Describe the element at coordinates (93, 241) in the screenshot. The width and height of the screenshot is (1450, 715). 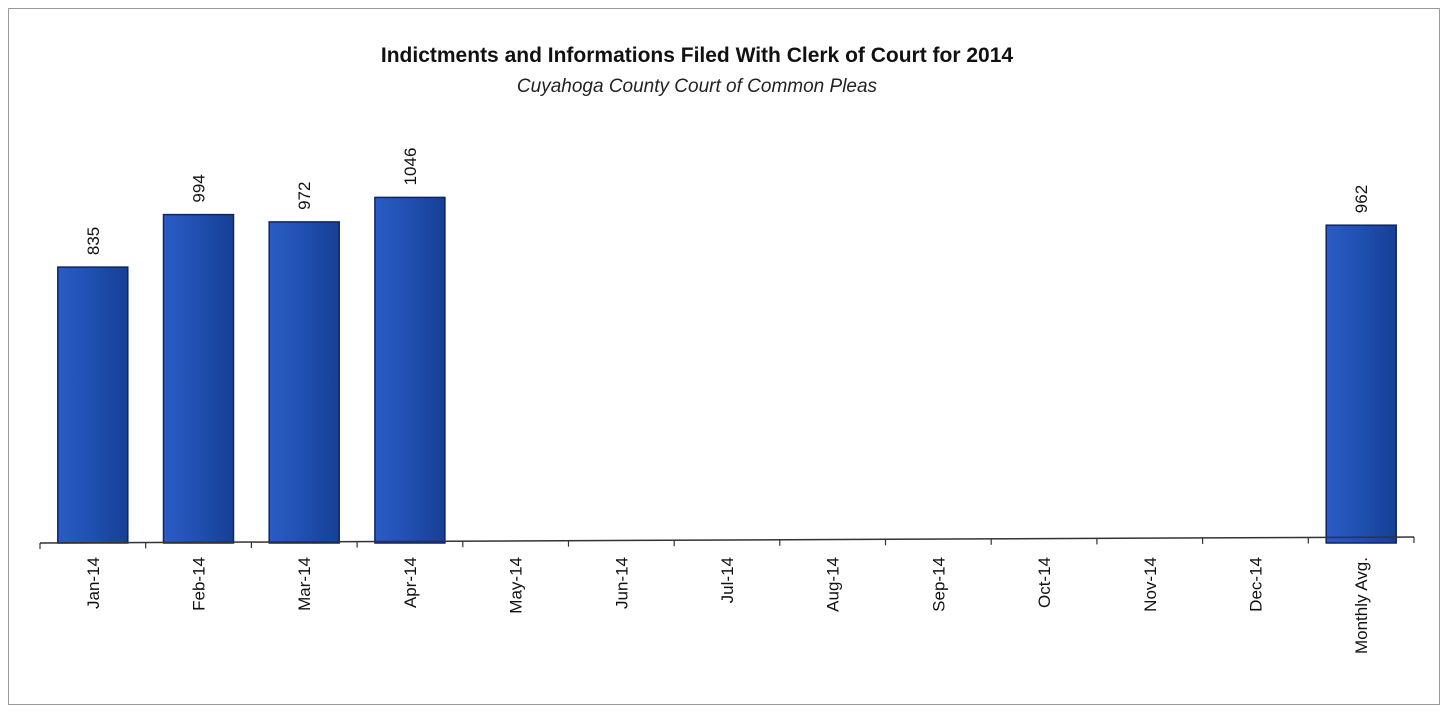
I see `data-label: 835` at that location.